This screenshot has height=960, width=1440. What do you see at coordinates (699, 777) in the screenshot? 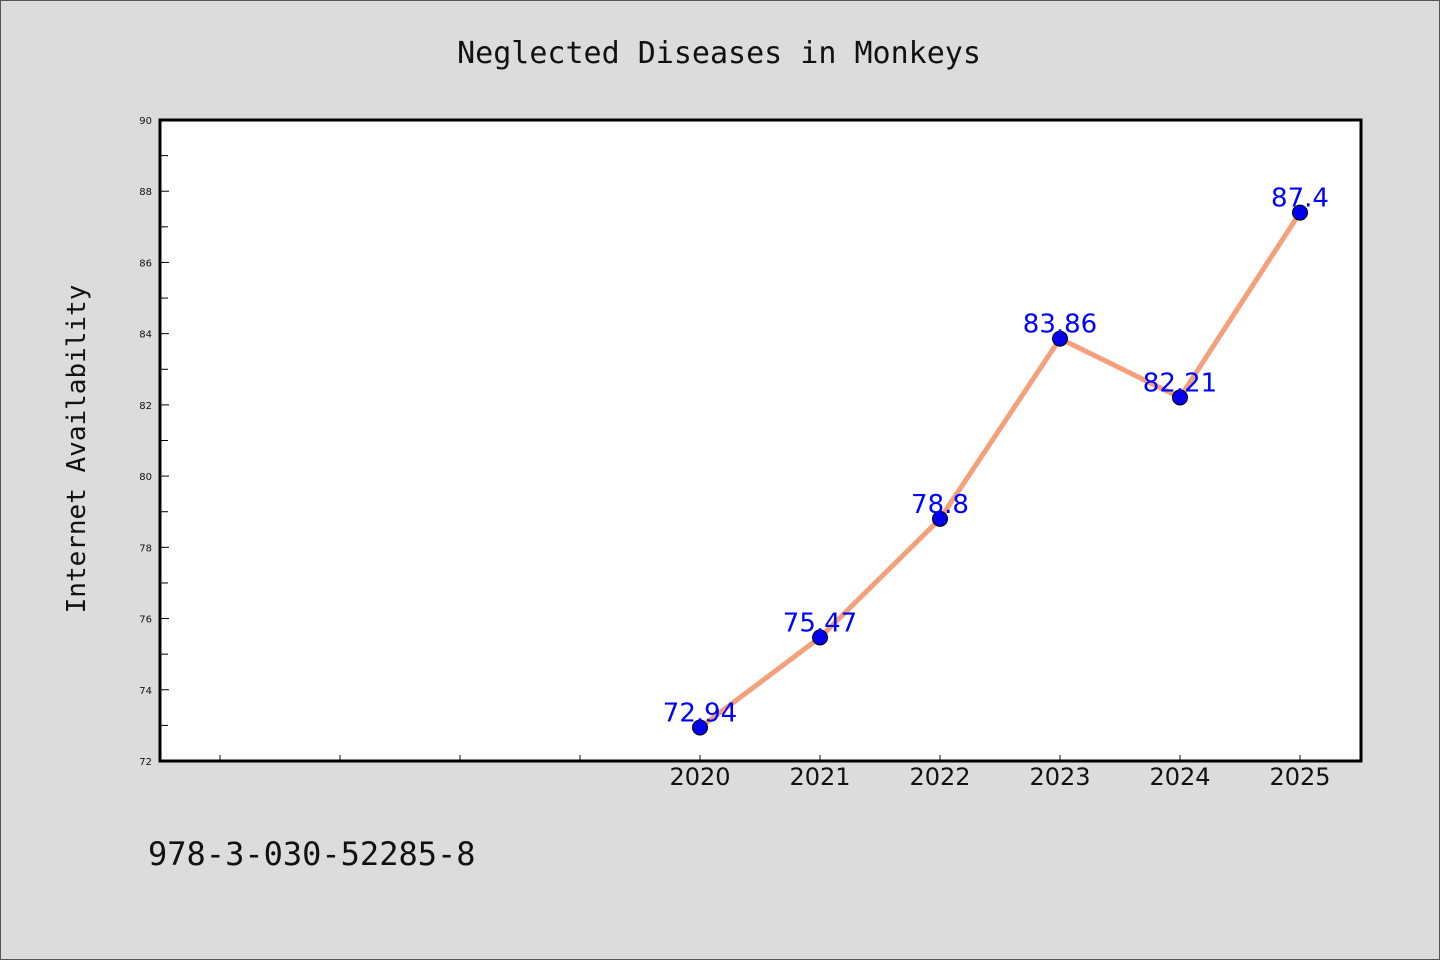
I see `x-tick-label: 2020` at bounding box center [699, 777].